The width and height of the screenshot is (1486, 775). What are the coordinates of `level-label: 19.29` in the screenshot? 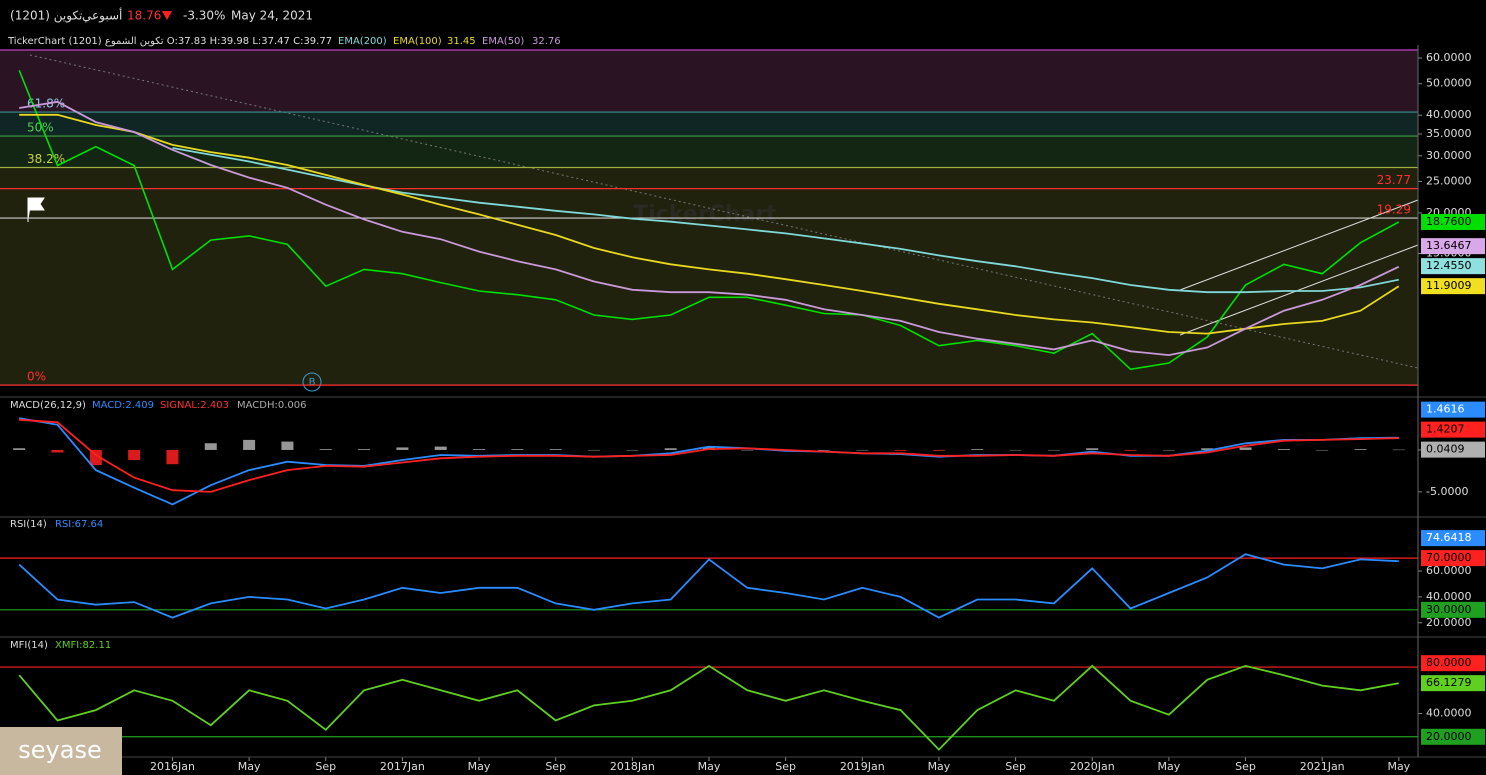 It's located at (1394, 210).